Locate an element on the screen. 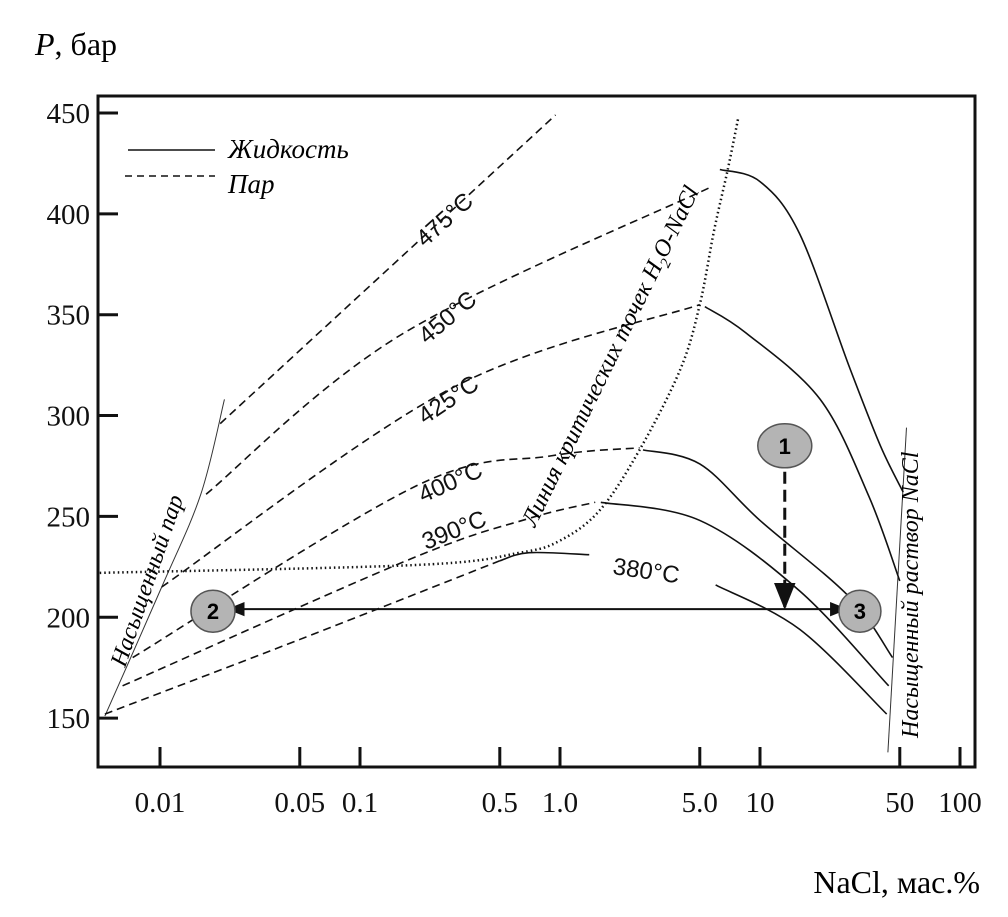  x-tick-label-100: 100 is located at coordinates (960, 803).